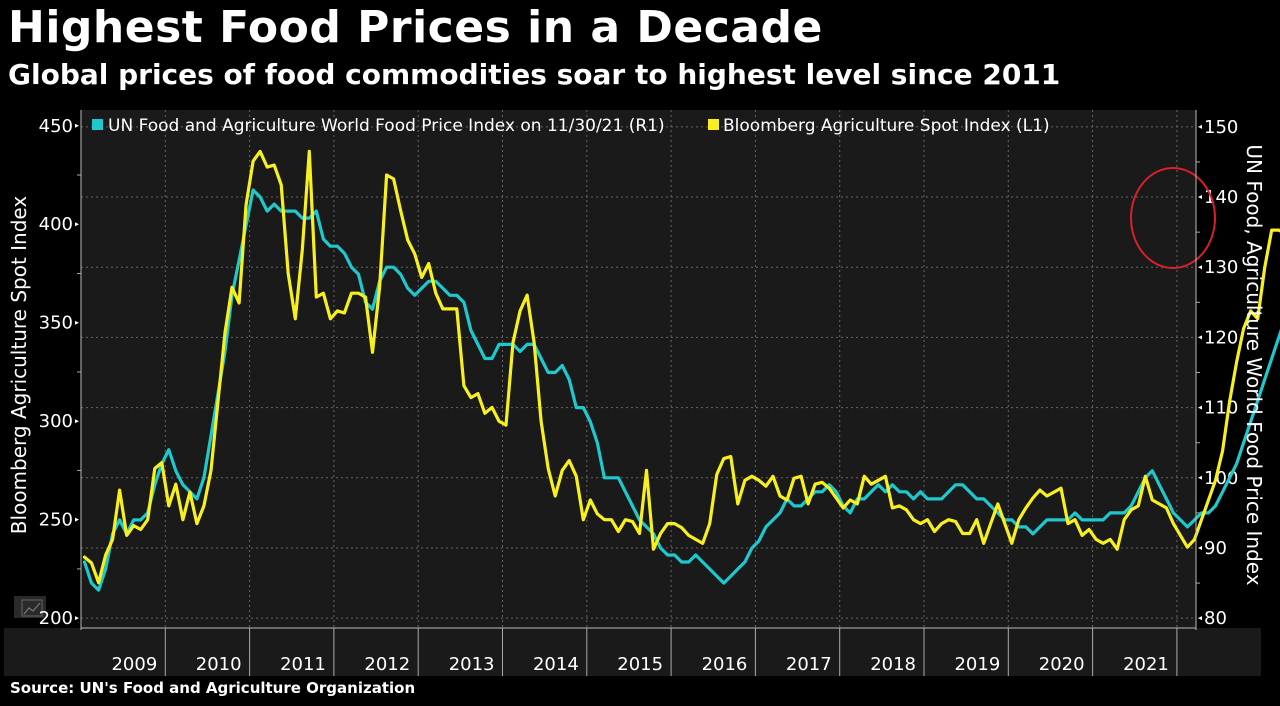  Describe the element at coordinates (725, 664) in the screenshot. I see `x-tick-label: 2016` at that location.